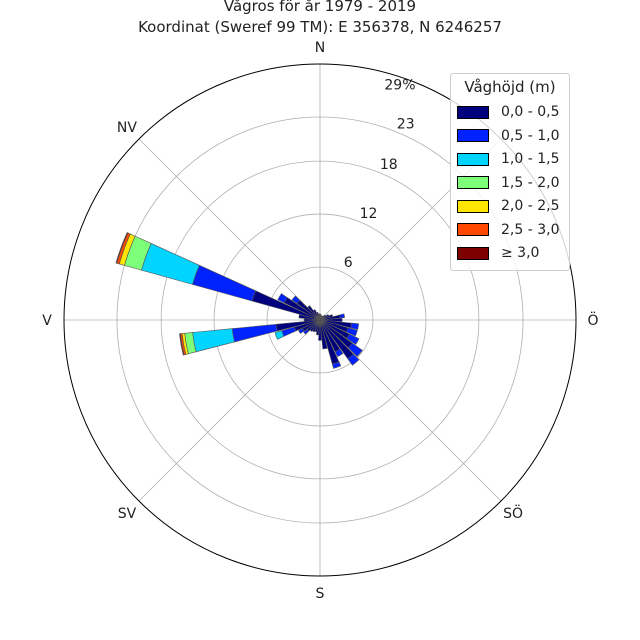 The height and width of the screenshot is (640, 640). What do you see at coordinates (320, 48) in the screenshot?
I see `direction-label: N` at bounding box center [320, 48].